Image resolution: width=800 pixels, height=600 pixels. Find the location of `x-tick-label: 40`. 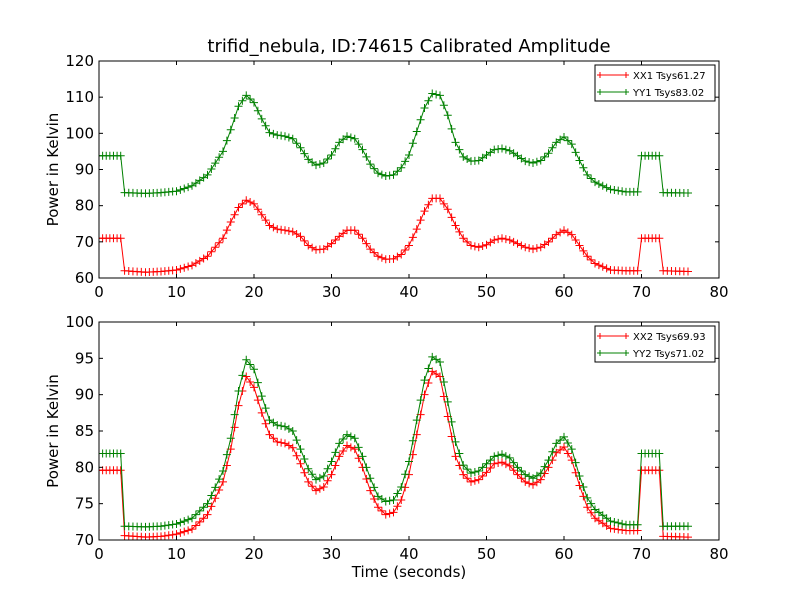

x-tick-label: 40 is located at coordinates (408, 292).